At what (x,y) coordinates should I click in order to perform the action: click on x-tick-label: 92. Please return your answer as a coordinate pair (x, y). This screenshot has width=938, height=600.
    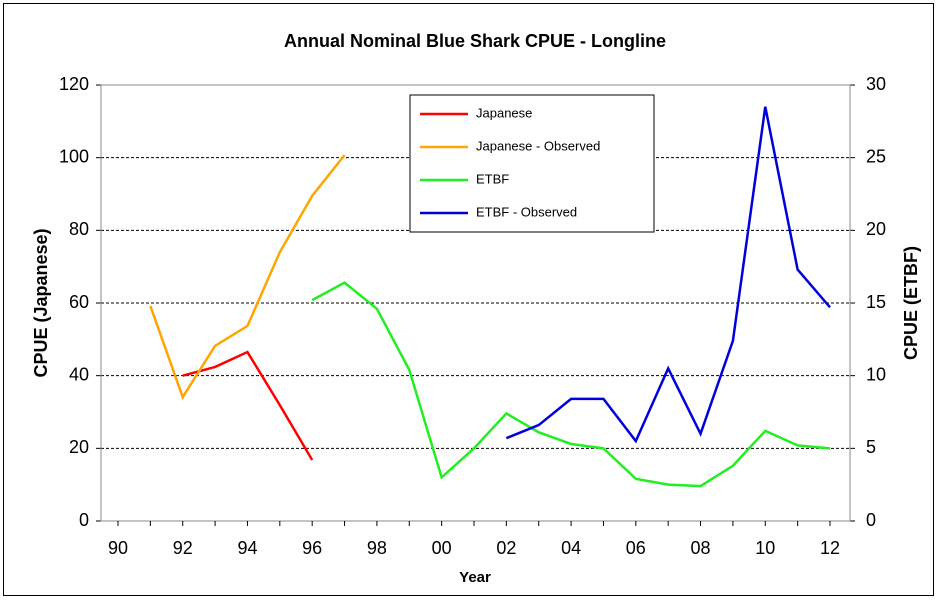
    Looking at the image, I should click on (183, 548).